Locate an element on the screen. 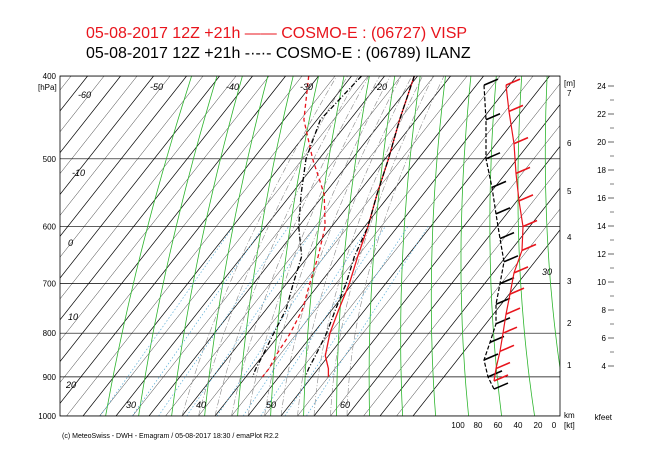 The width and height of the screenshot is (650, 459). isotherm-label: -10 is located at coordinates (78, 173).